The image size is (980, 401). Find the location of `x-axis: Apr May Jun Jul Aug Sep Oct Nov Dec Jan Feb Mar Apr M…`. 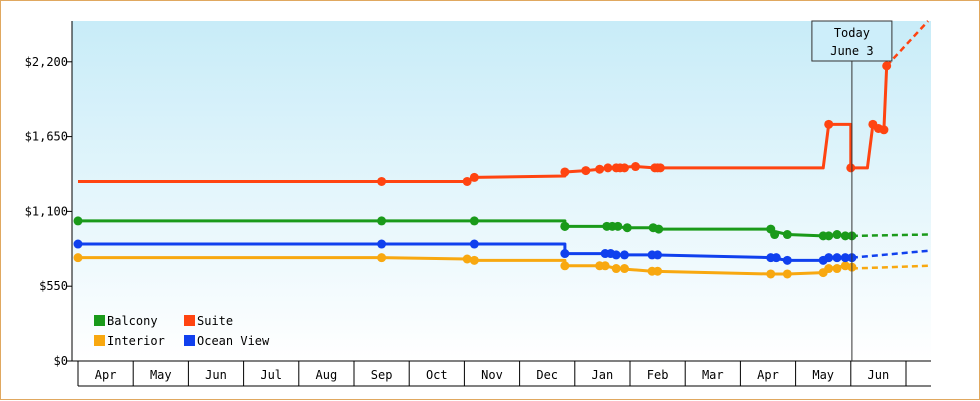

x-axis: Apr May Jun Jul Aug Sep Oct Nov Dec Jan Feb Mar Apr M… is located at coordinates (501, 373).